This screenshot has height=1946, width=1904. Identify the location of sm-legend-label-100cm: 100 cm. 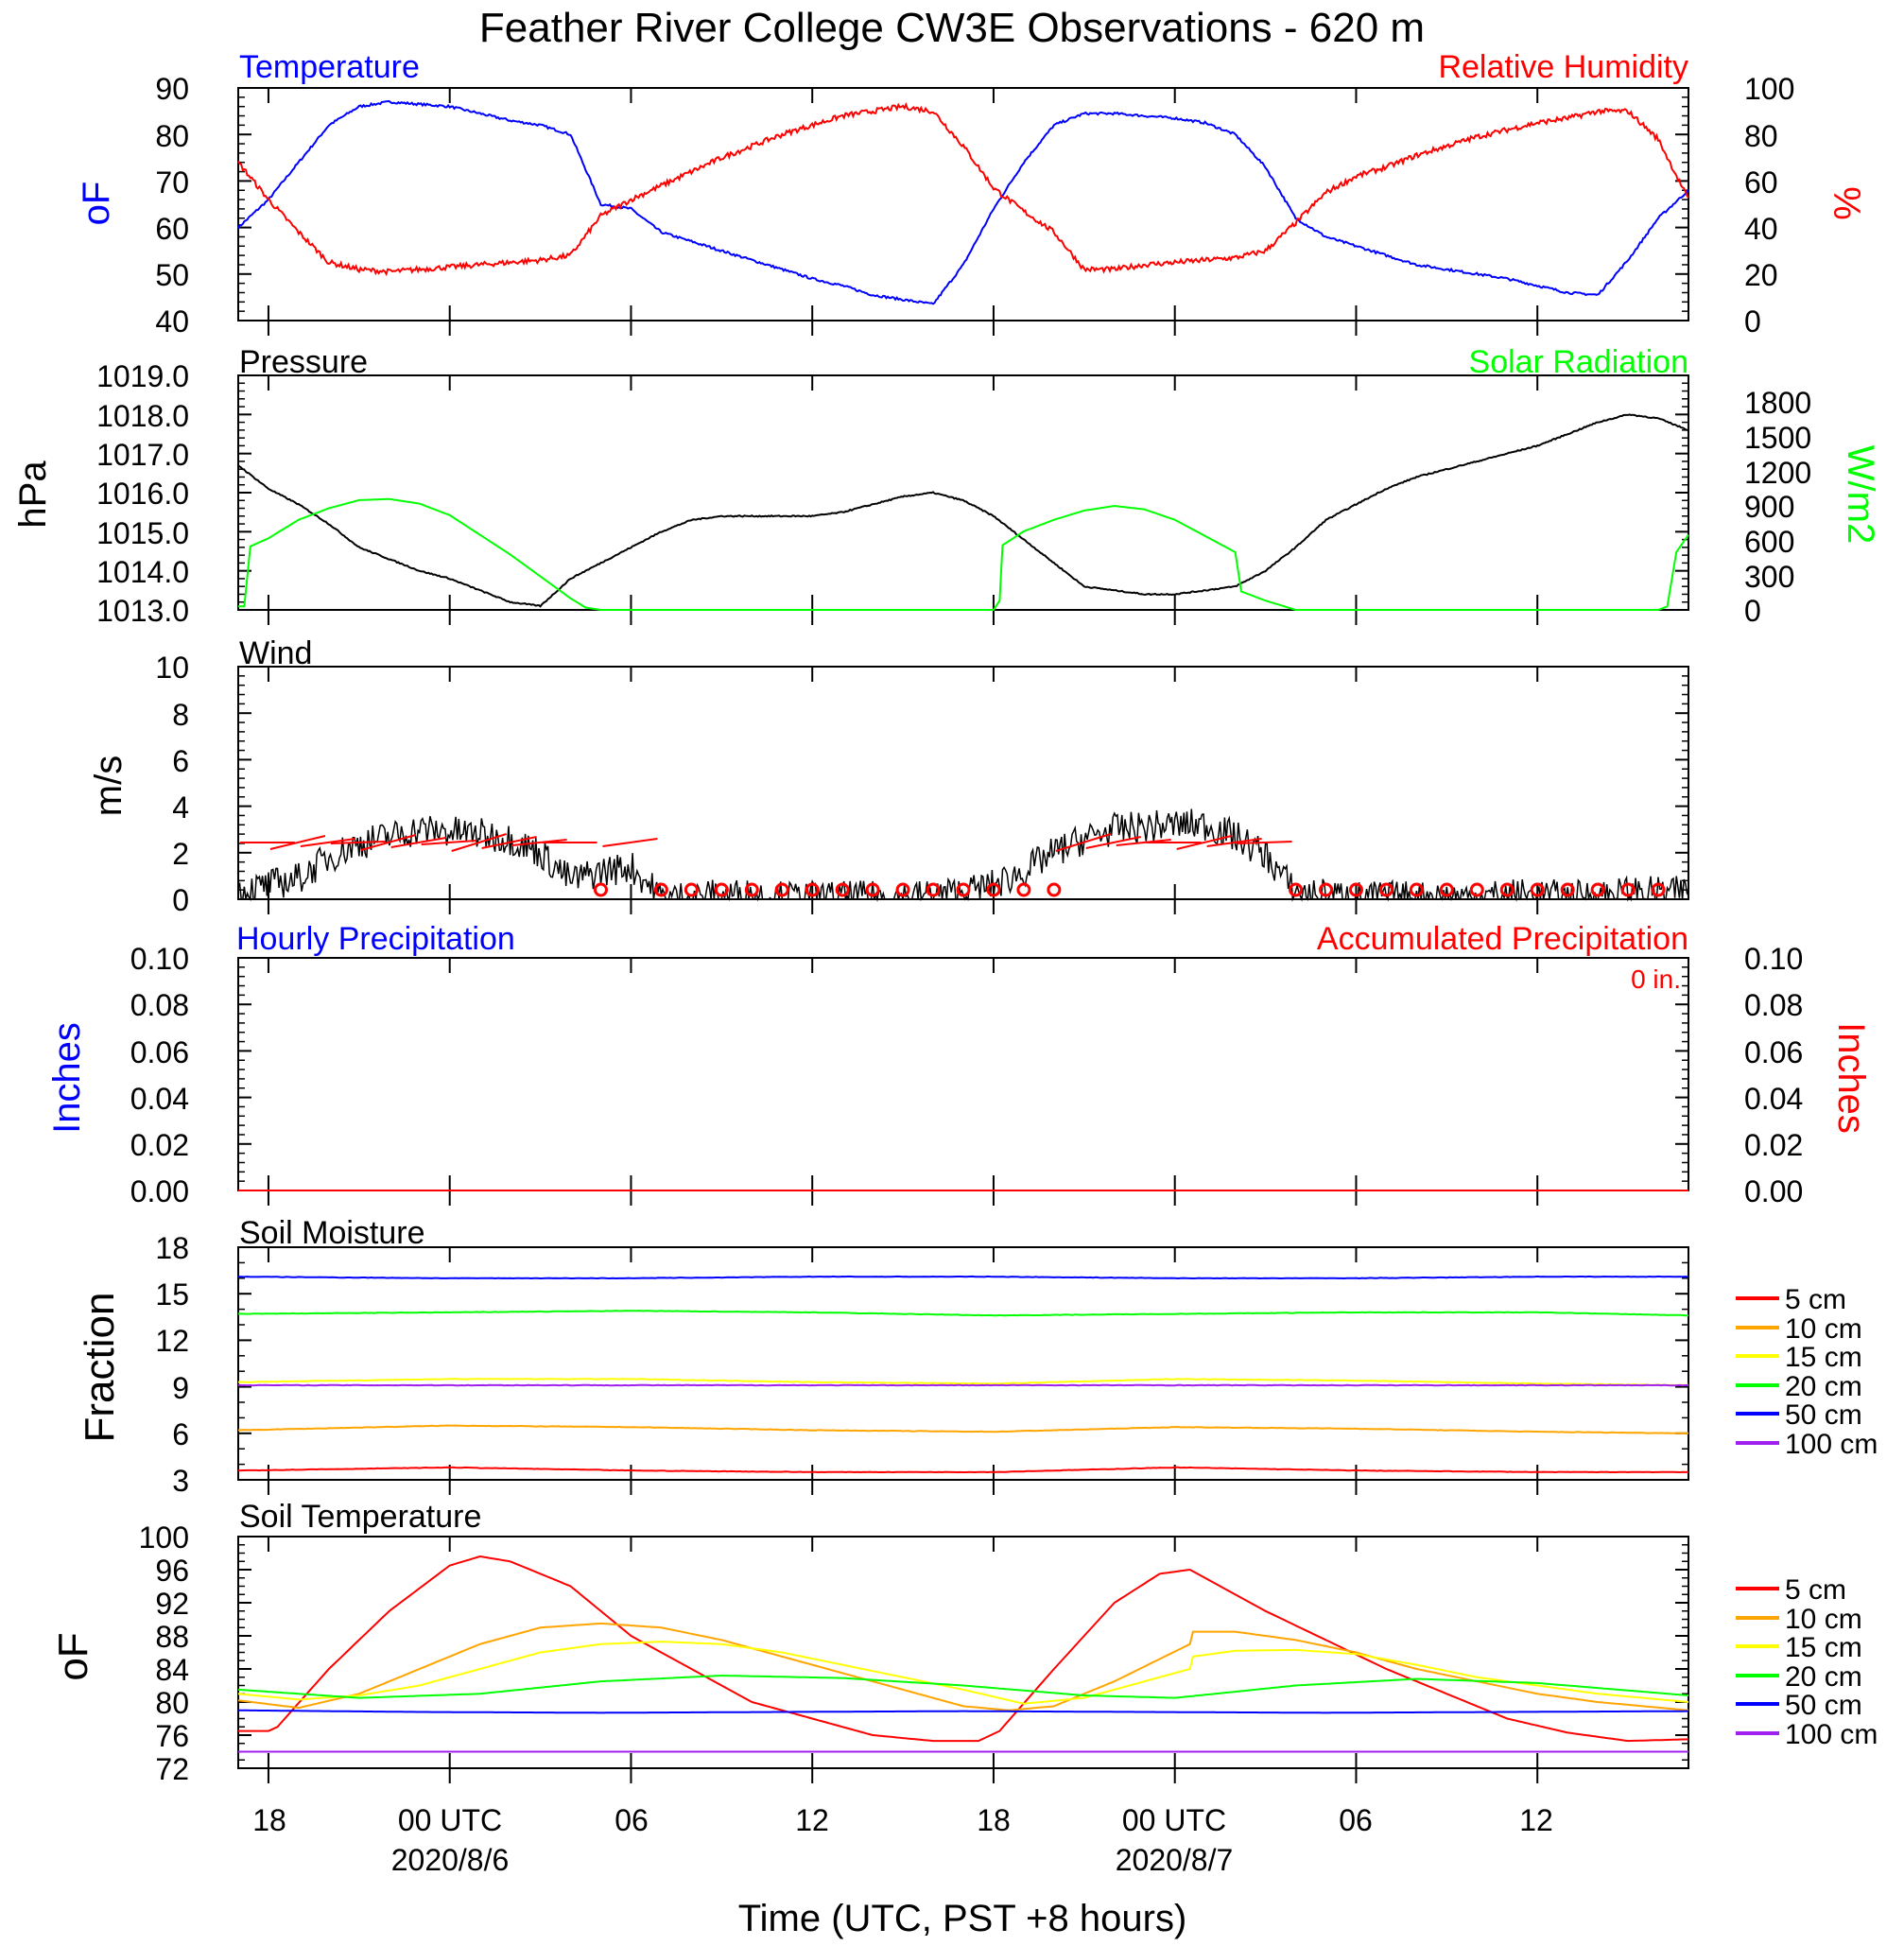
(1832, 1445).